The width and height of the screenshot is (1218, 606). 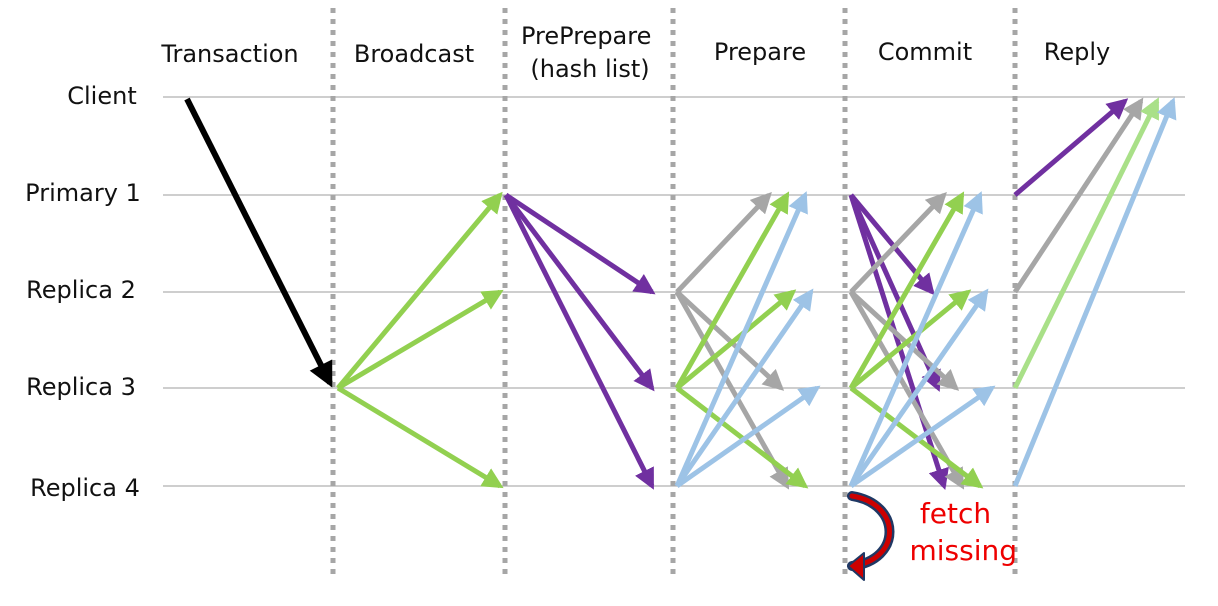 I want to click on node-label-replica-4: Replica 4, so click(x=85, y=488).